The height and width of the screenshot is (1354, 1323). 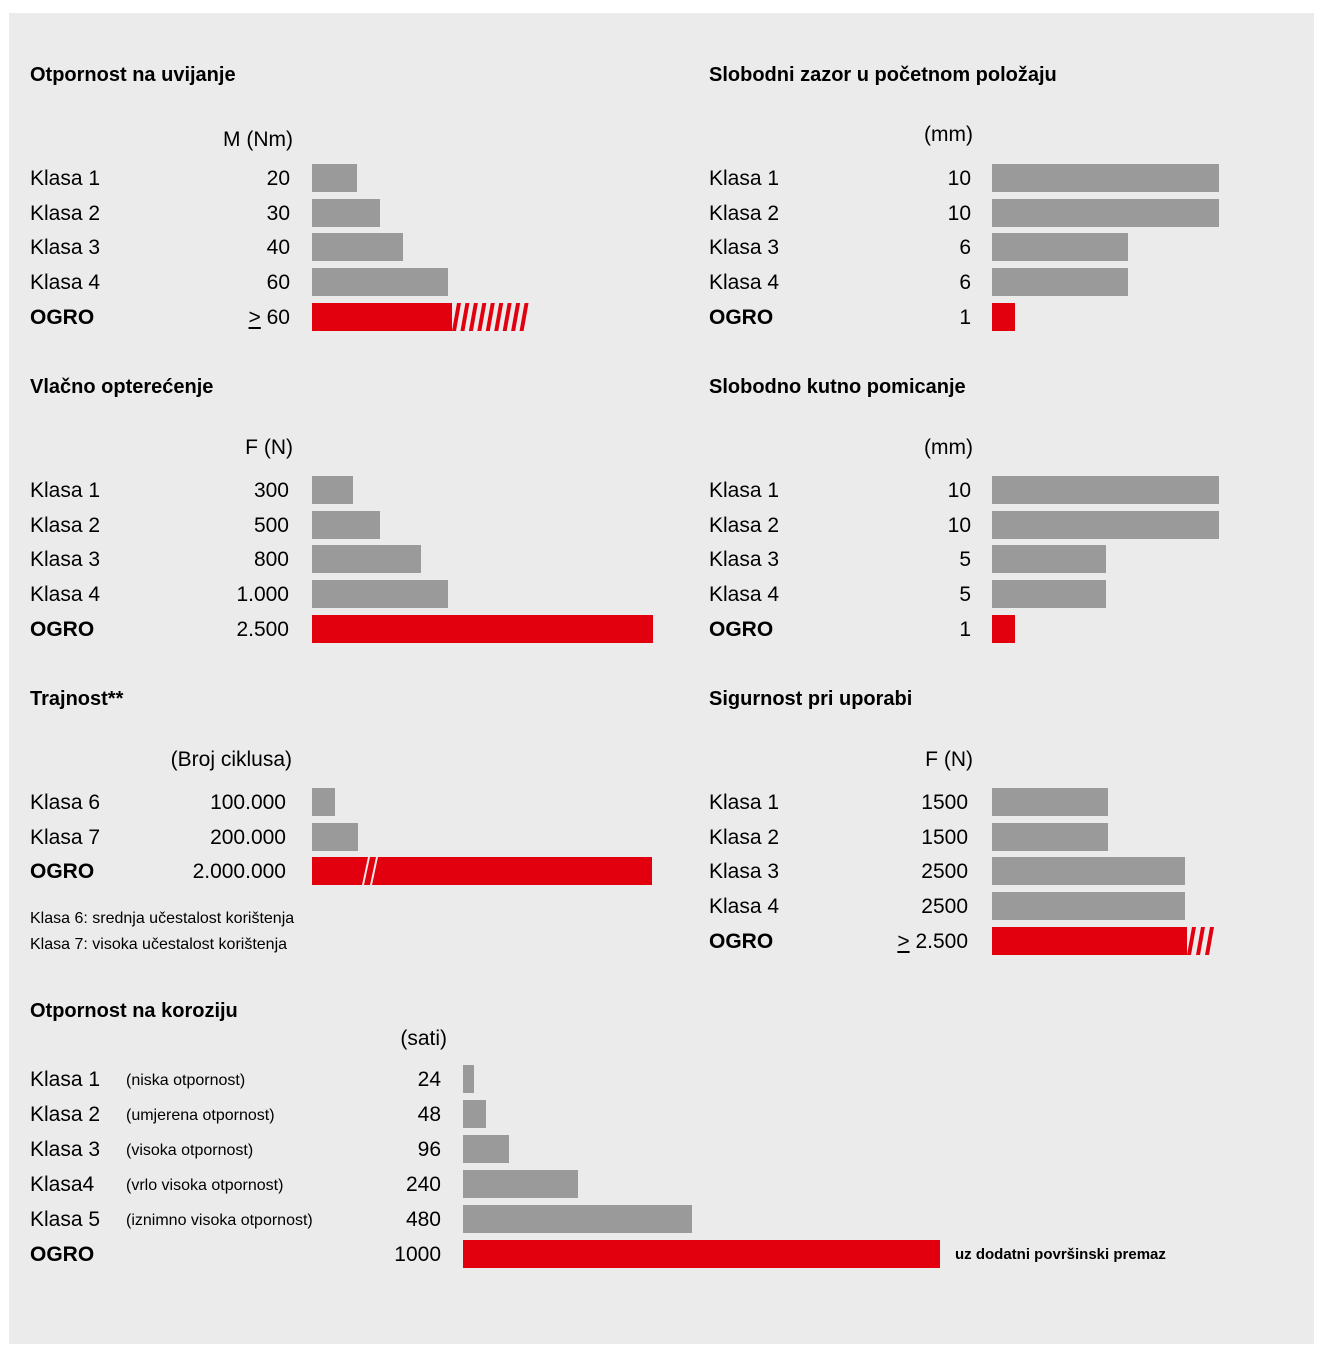 What do you see at coordinates (205, 1185) in the screenshot?
I see `category-sublabel: (vrlo visoka otpornost)` at bounding box center [205, 1185].